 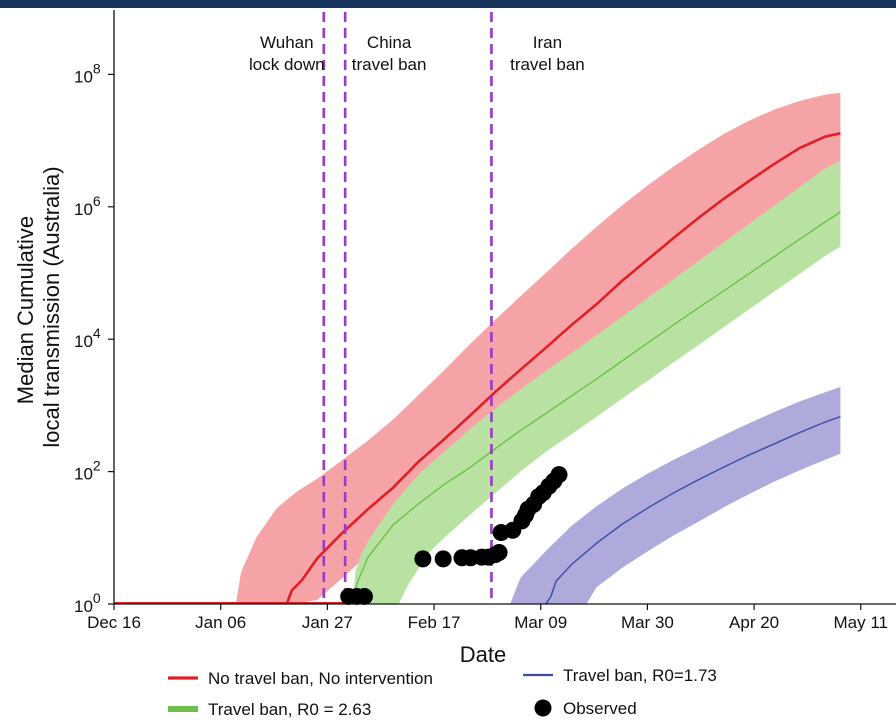 What do you see at coordinates (600, 708) in the screenshot?
I see `legend-label: Observed` at bounding box center [600, 708].